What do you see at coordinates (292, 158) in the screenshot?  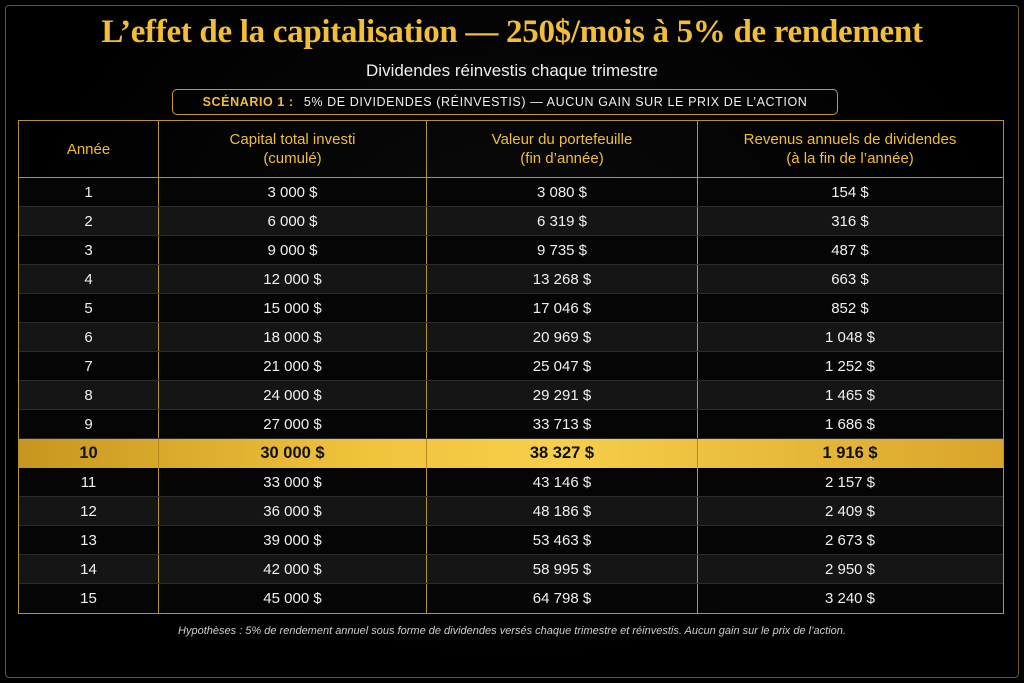 I see `column-header-subline: (cumulé)` at bounding box center [292, 158].